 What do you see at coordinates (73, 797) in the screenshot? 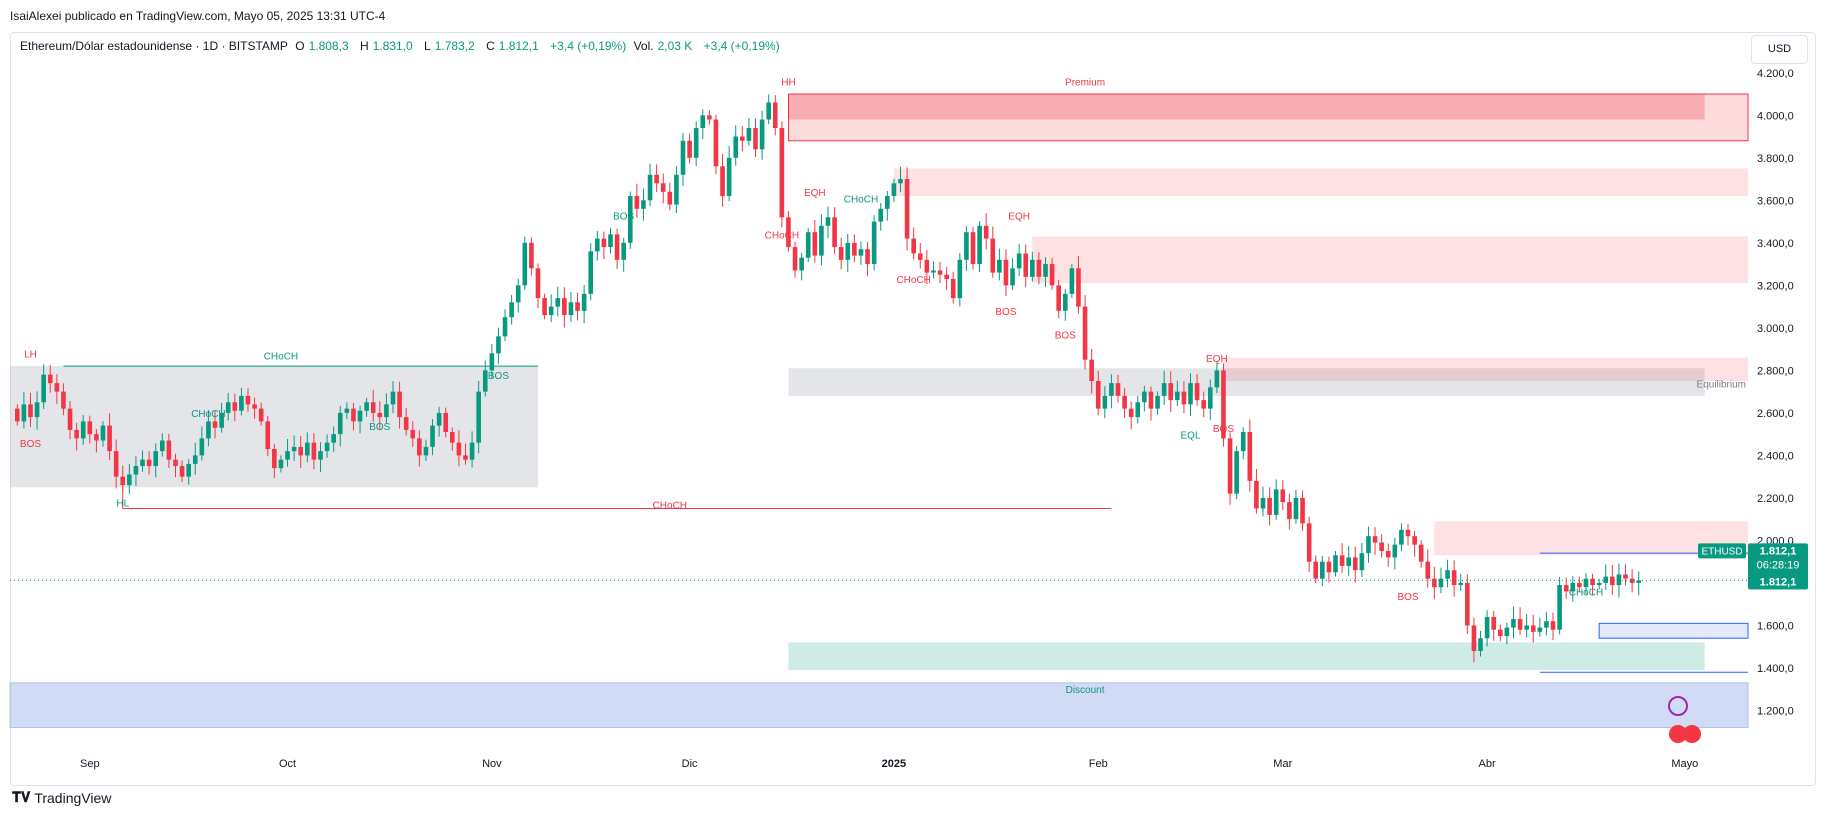
I see `brand-name: TradingView` at bounding box center [73, 797].